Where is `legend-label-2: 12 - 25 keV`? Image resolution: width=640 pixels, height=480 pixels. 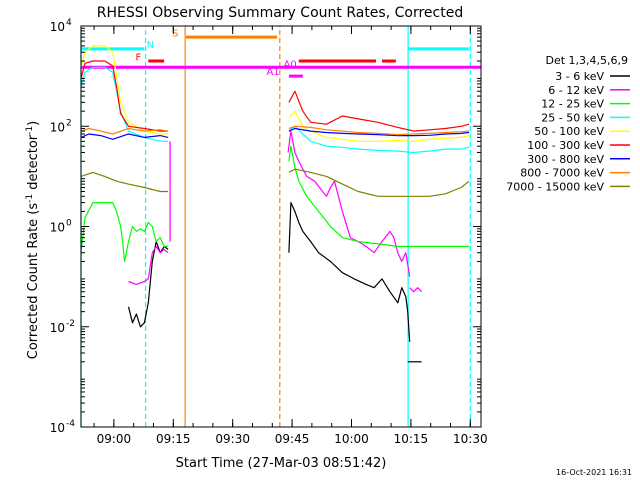 legend-label-2: 12 - 25 keV is located at coordinates (572, 104).